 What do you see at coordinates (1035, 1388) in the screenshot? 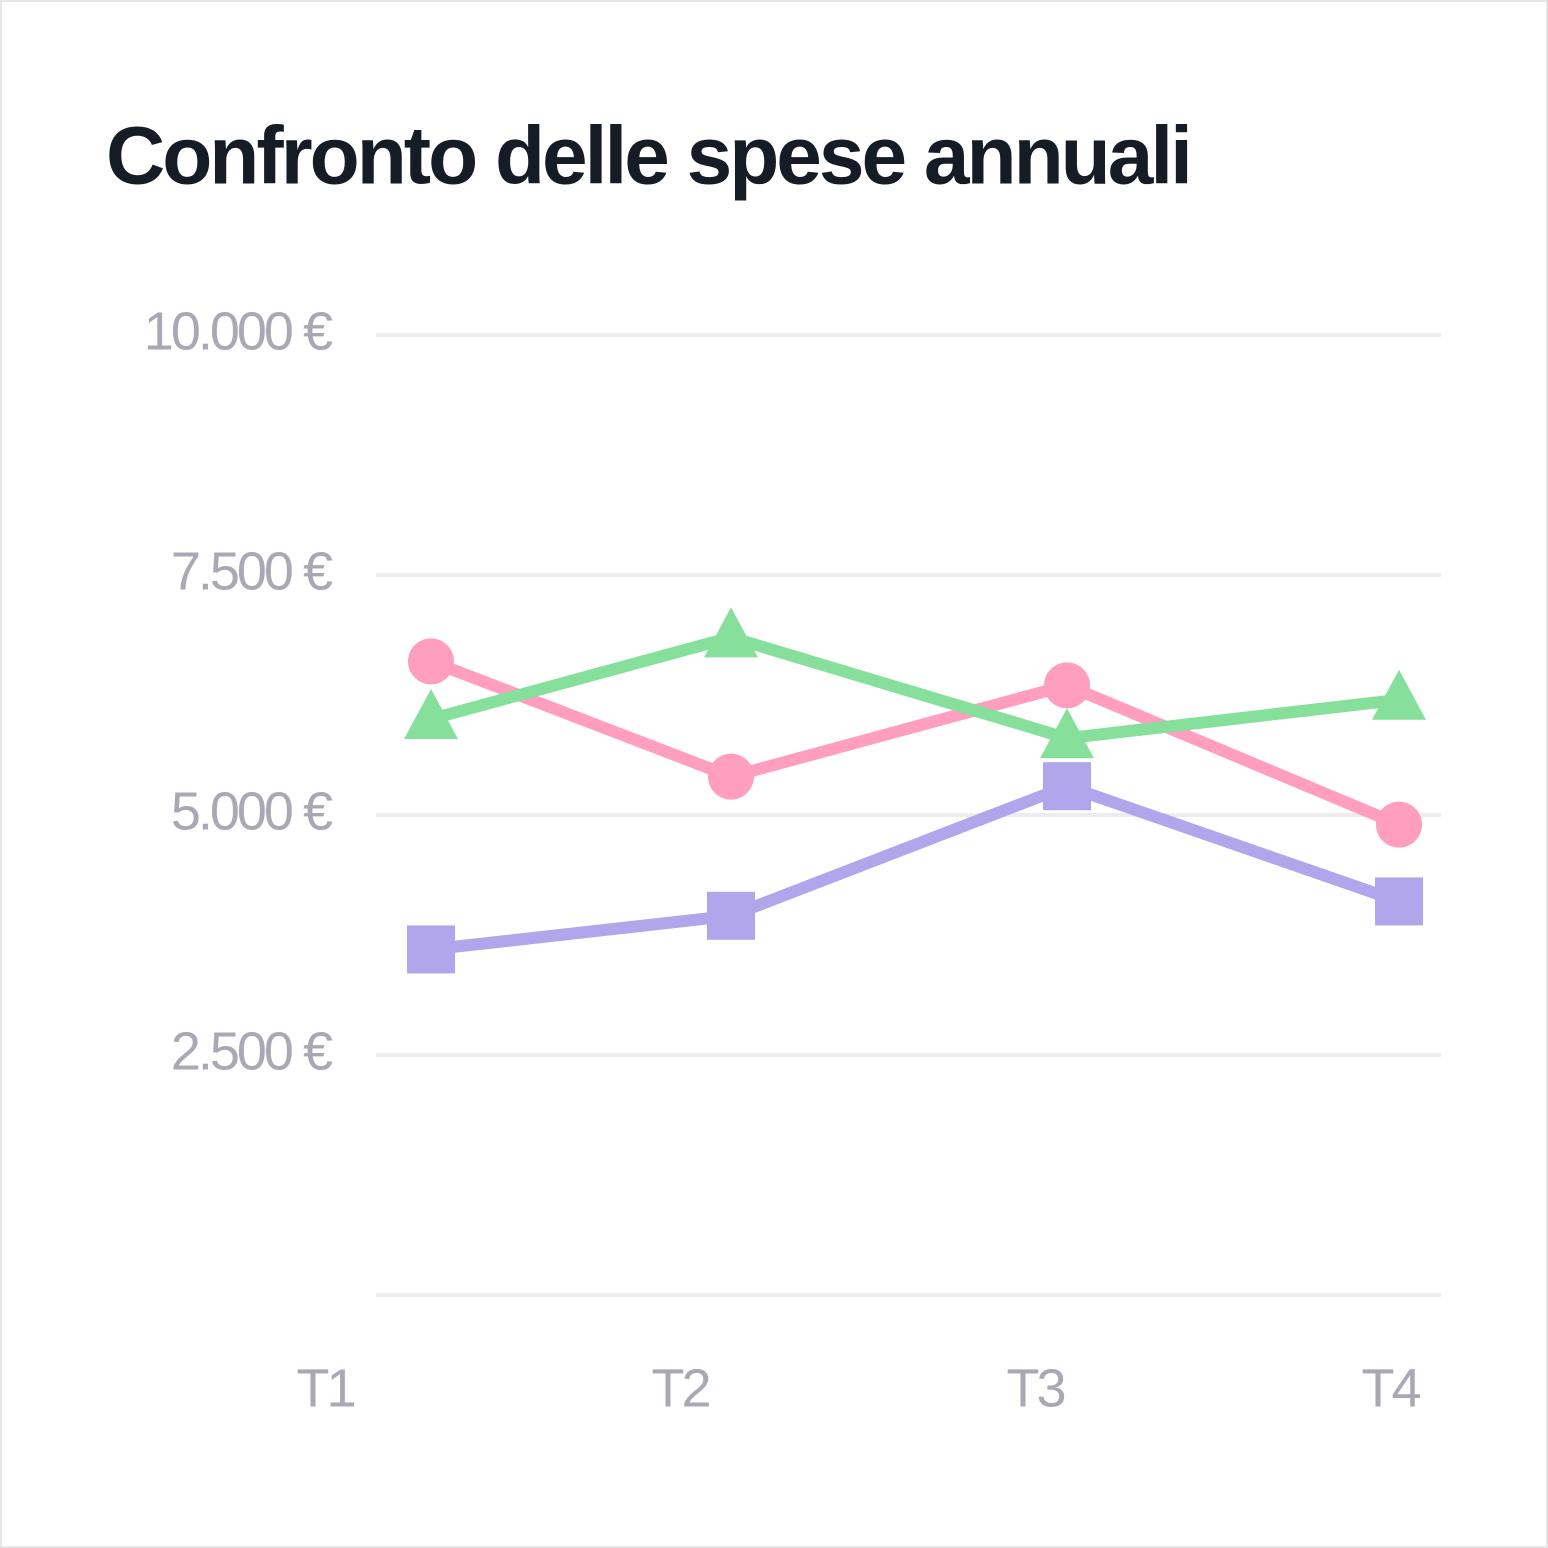
I see `x-tick-label: T3` at bounding box center [1035, 1388].